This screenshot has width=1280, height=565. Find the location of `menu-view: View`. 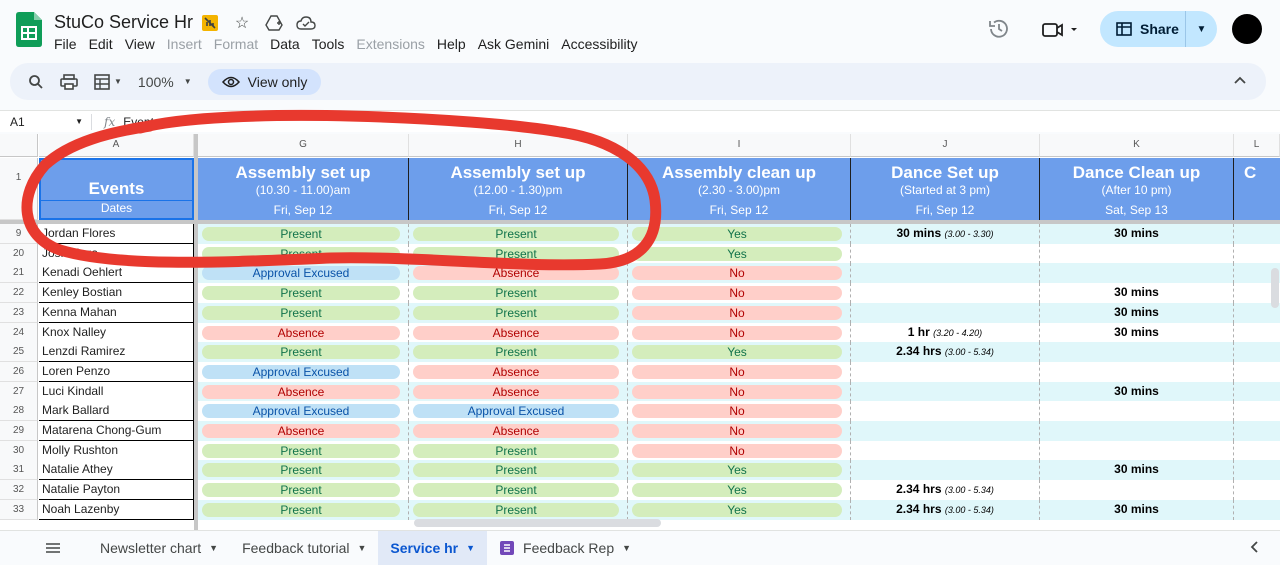

menu-view: View is located at coordinates (139, 44).